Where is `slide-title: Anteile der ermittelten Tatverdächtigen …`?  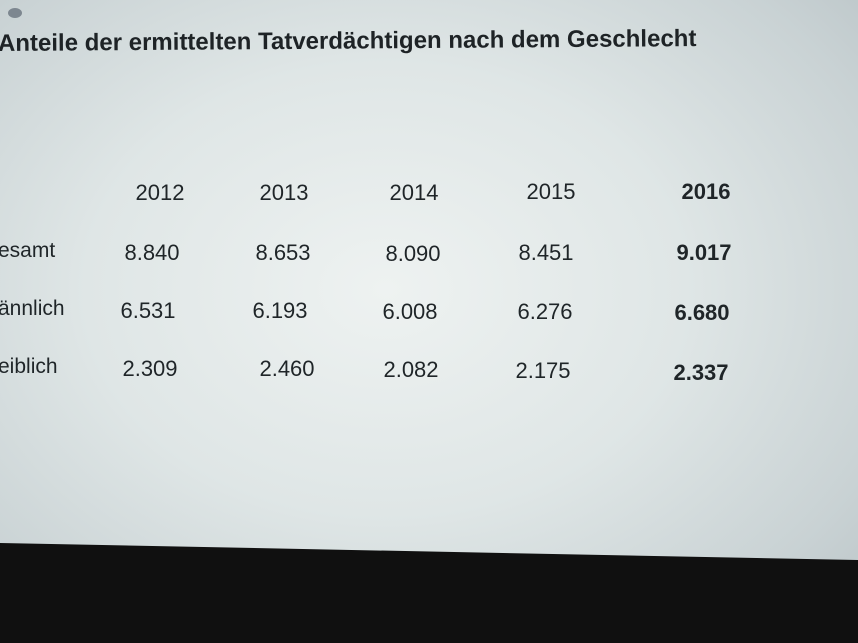 slide-title: Anteile der ermittelten Tatverdächtigen … is located at coordinates (348, 41).